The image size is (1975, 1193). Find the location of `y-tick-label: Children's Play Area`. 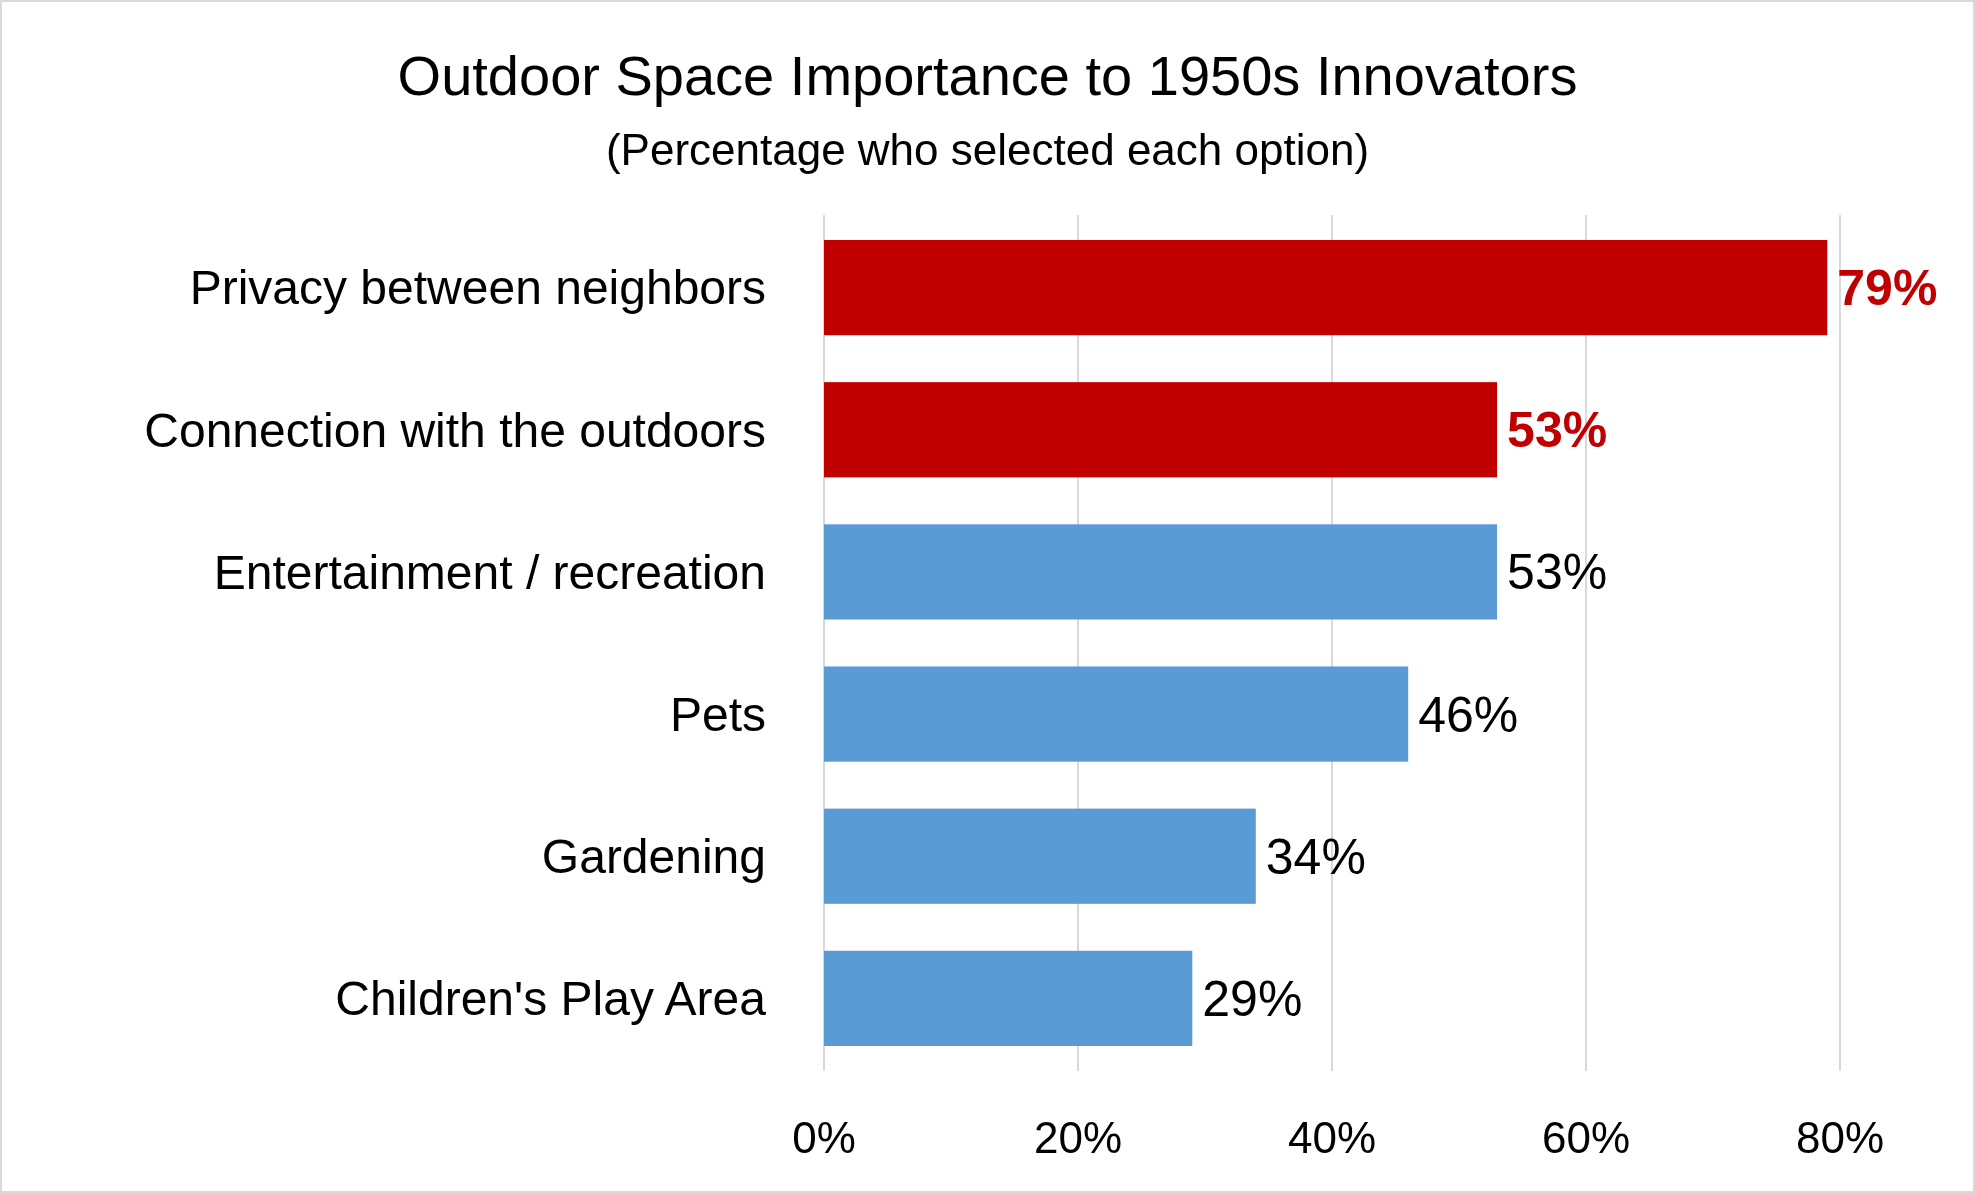

y-tick-label: Children's Play Area is located at coordinates (551, 999).